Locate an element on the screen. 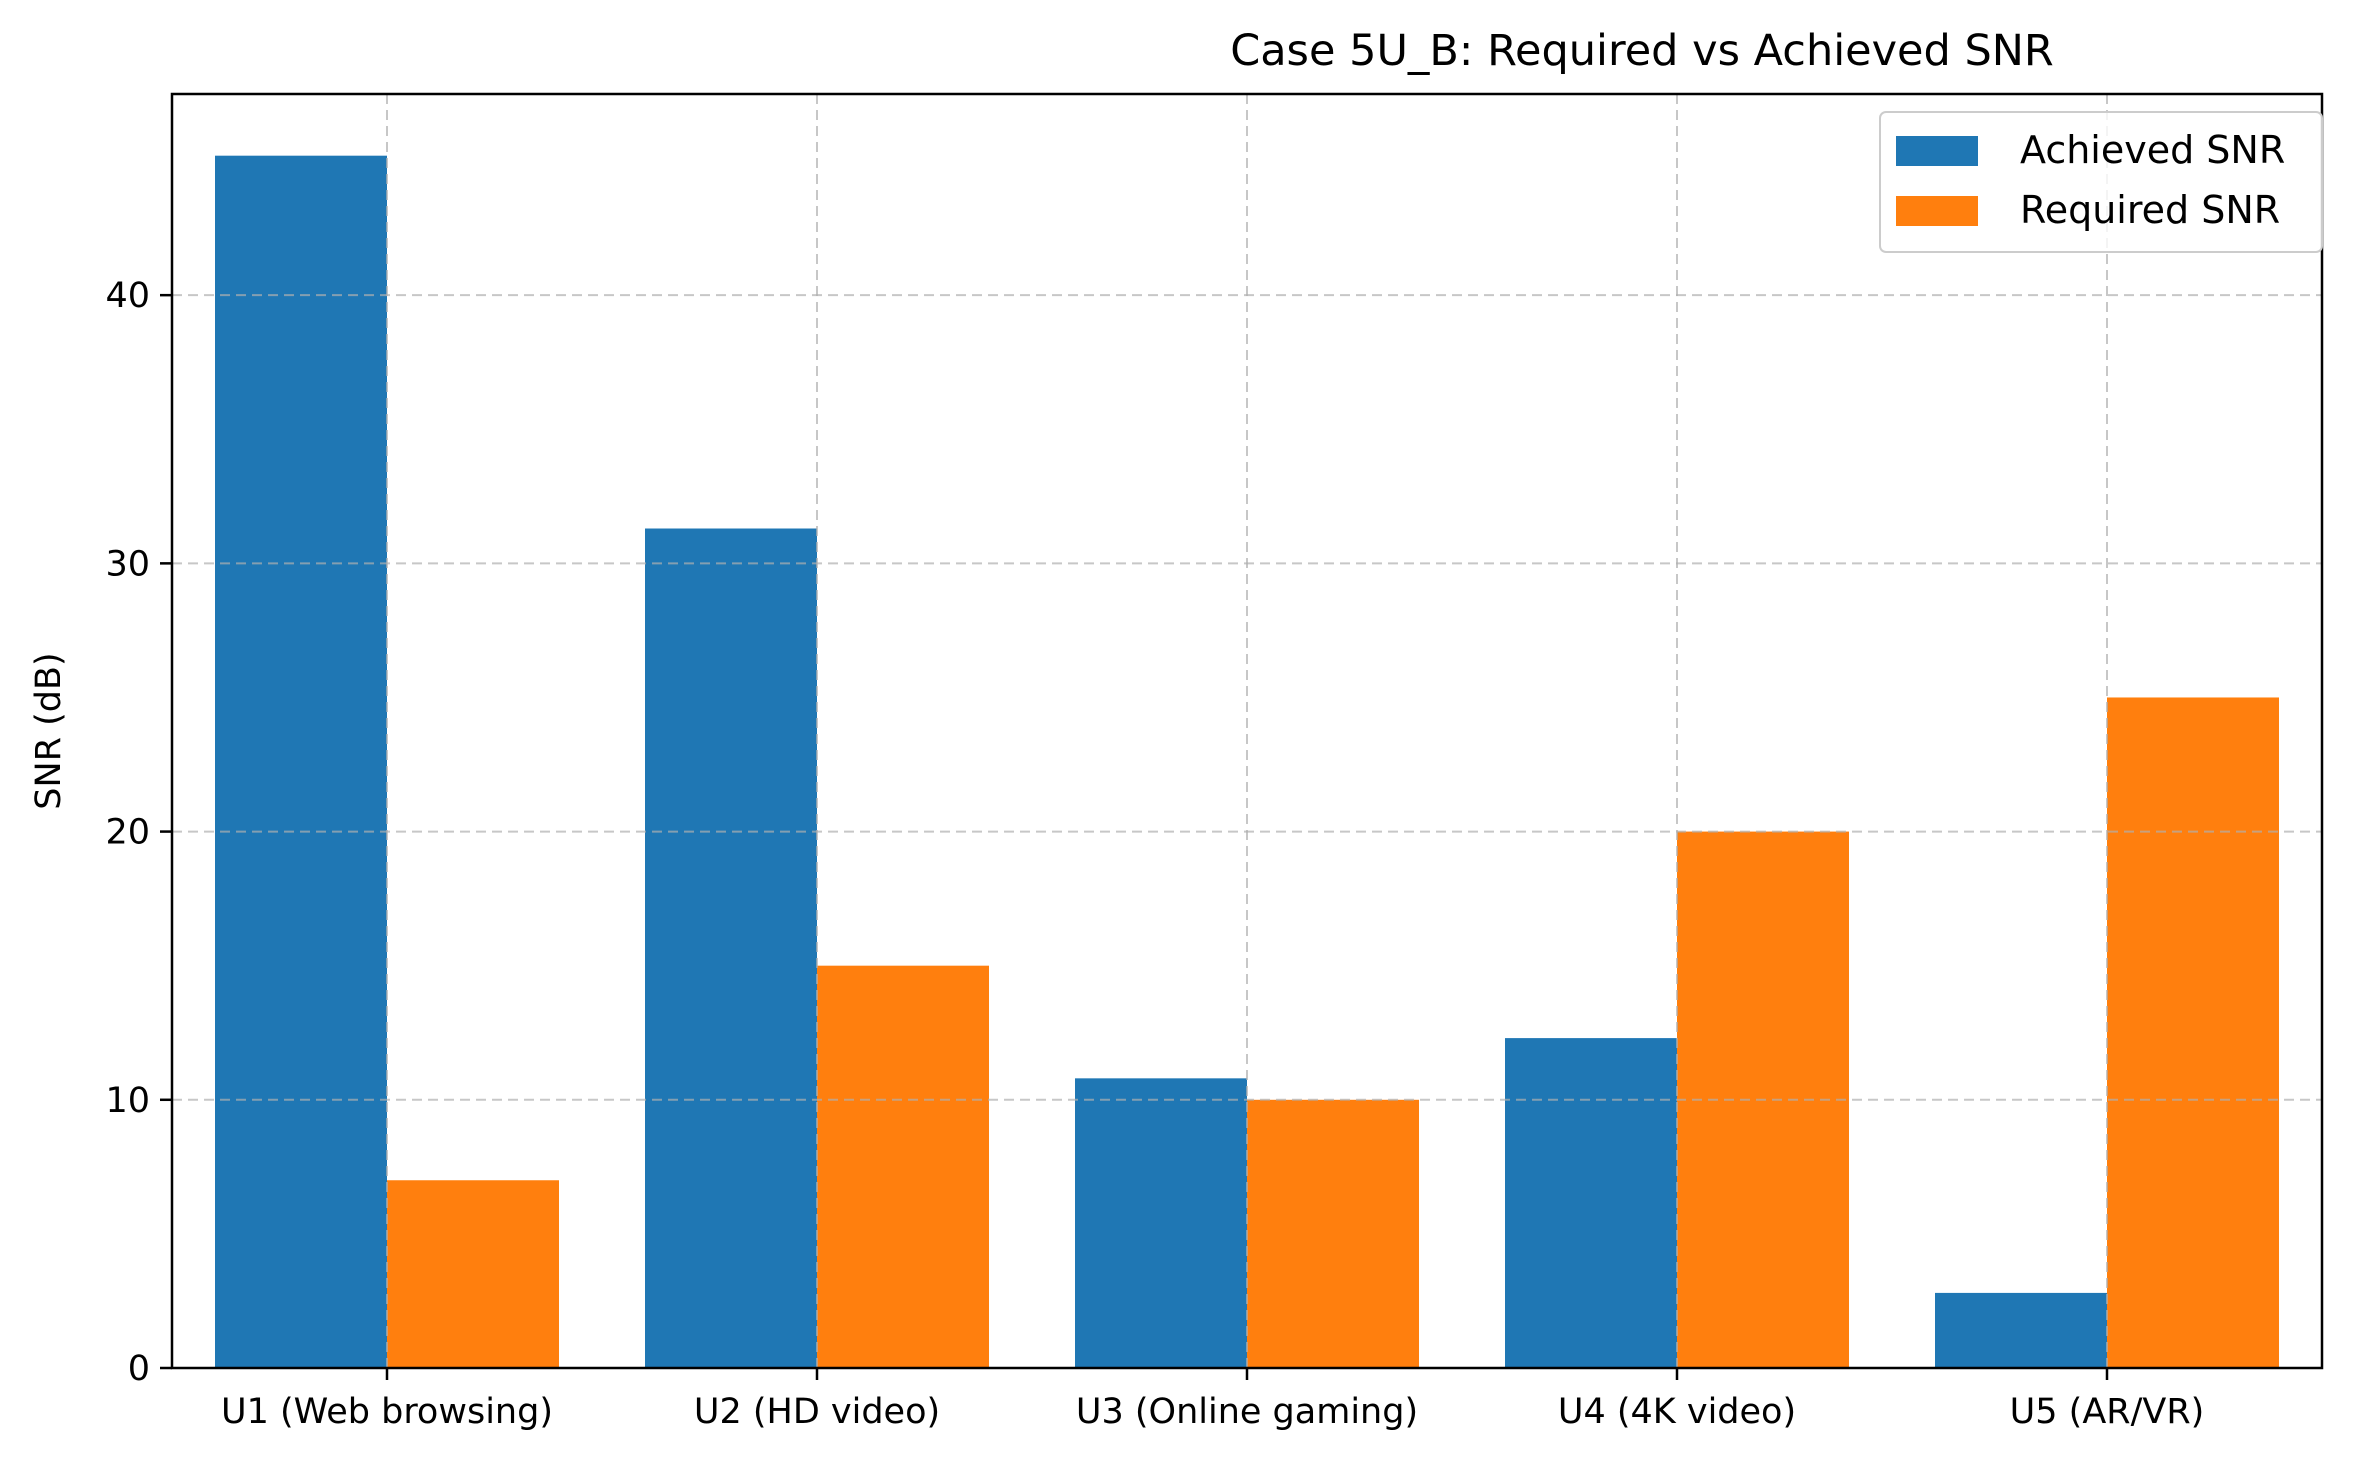  legend: Achieved SNR Required SNR is located at coordinates (2101, 182).